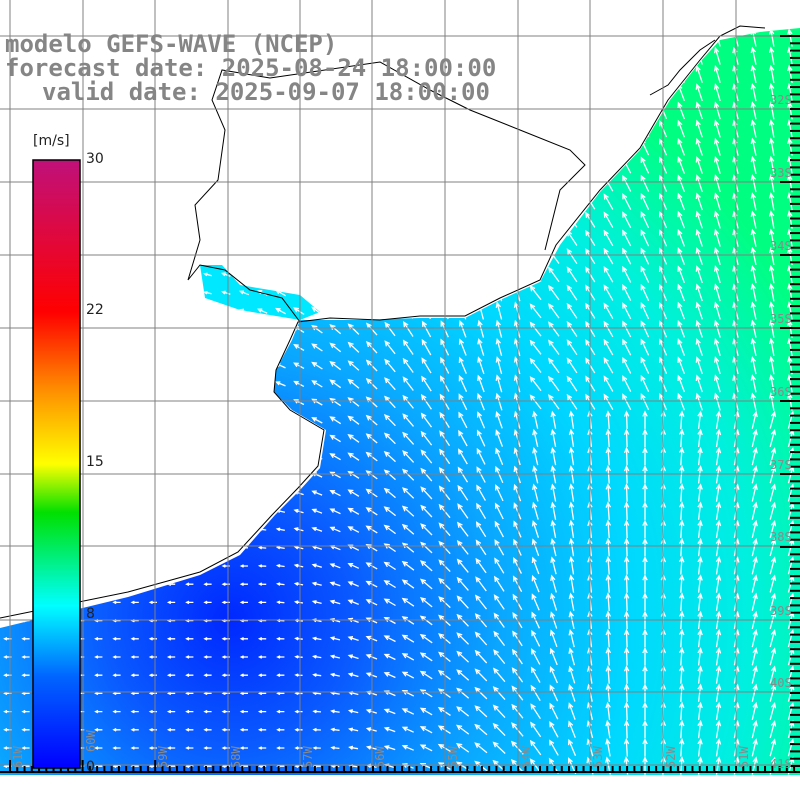  I want to click on colorbar-tick: 0, so click(90, 767).